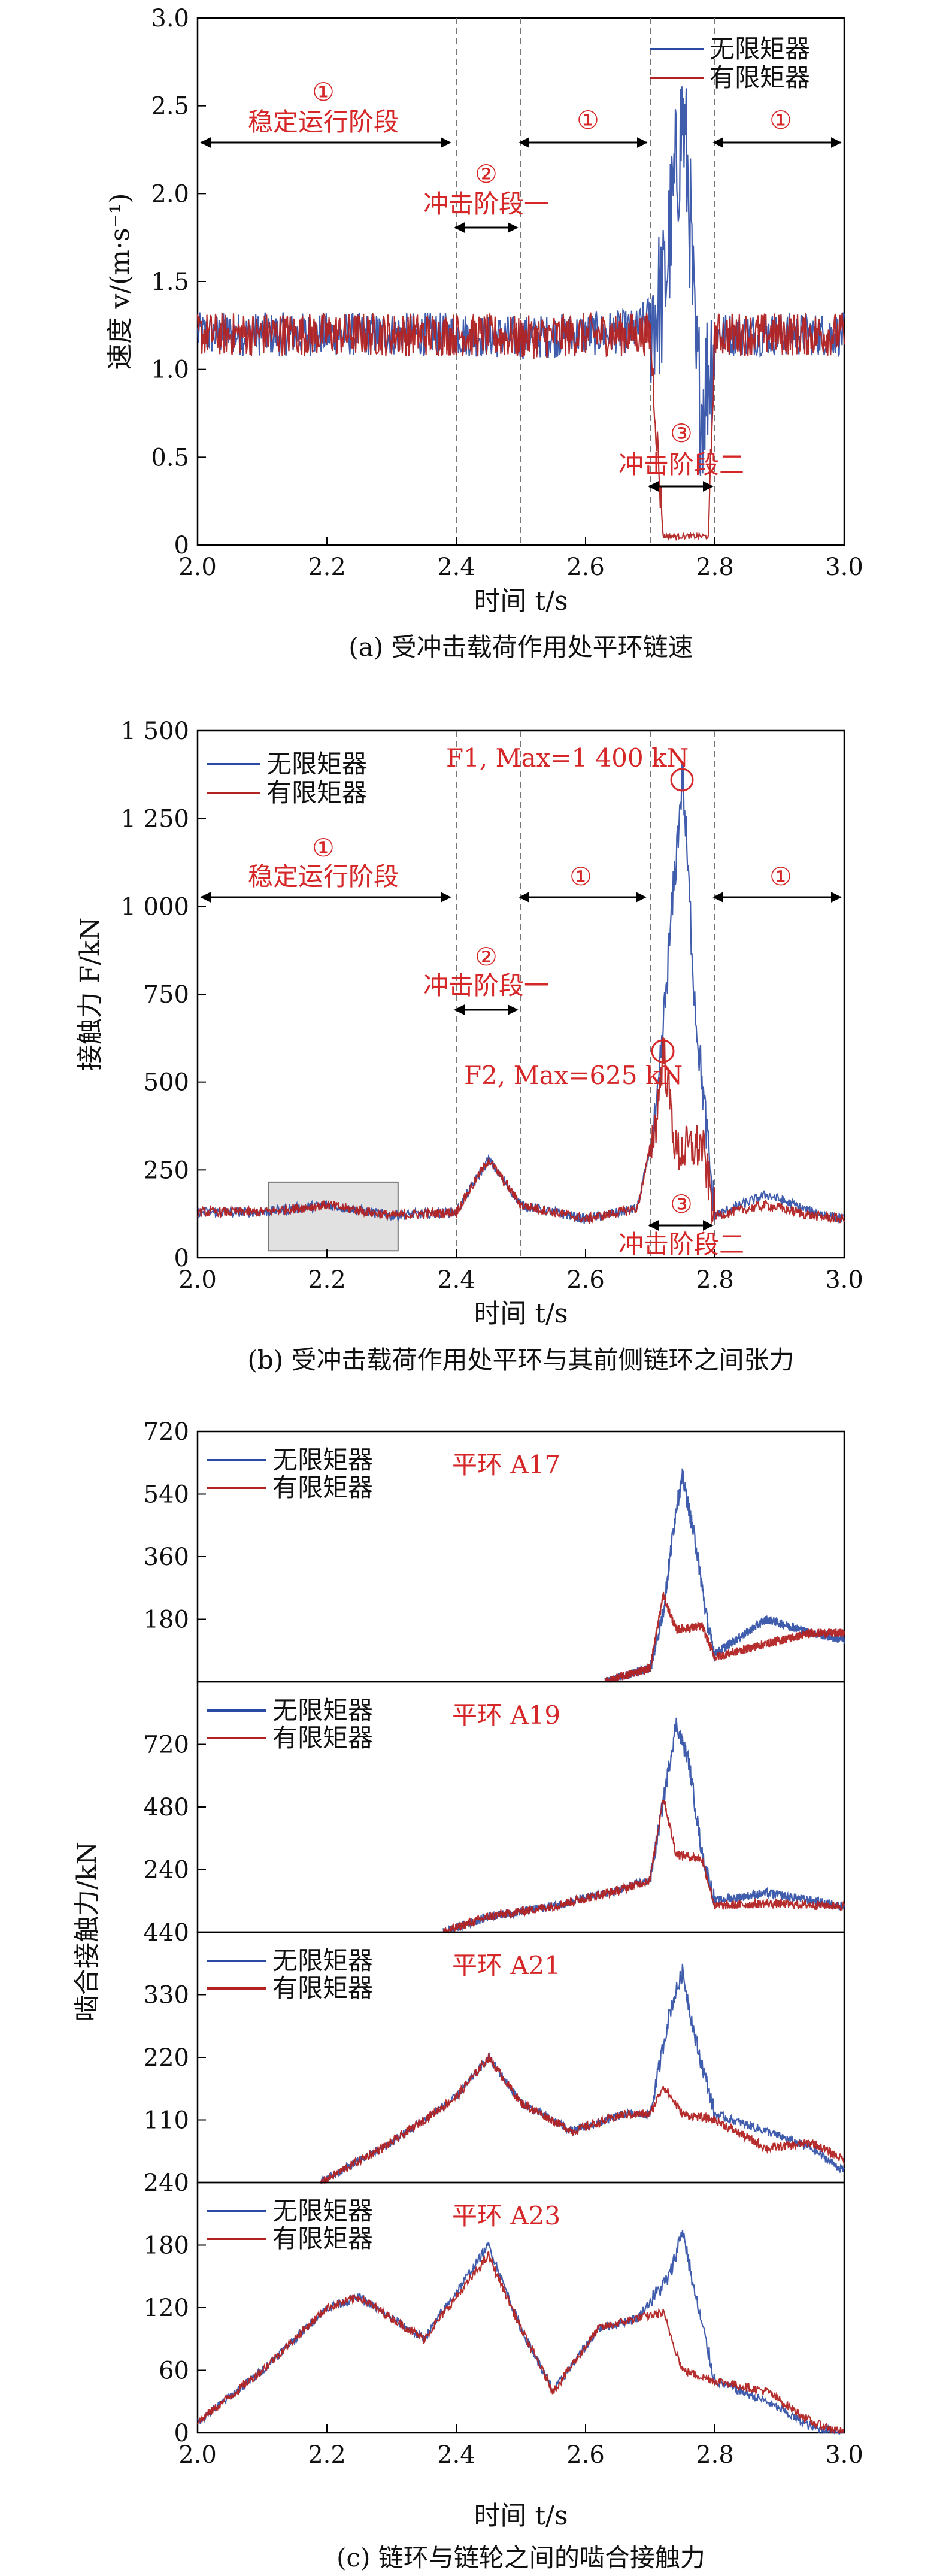 This screenshot has height=2576, width=943. I want to click on y-tick-label: 110, so click(167, 2121).